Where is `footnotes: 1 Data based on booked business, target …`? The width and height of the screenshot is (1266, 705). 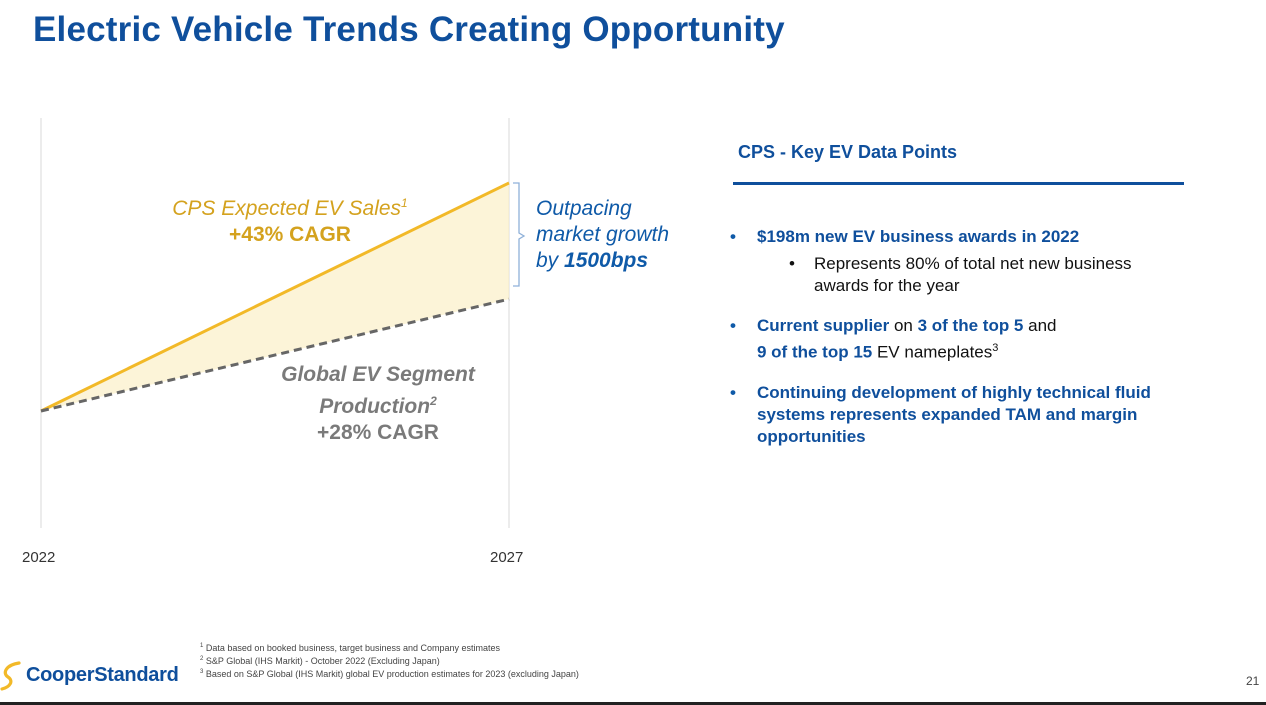 footnotes: 1 Data based on booked business, target … is located at coordinates (389, 660).